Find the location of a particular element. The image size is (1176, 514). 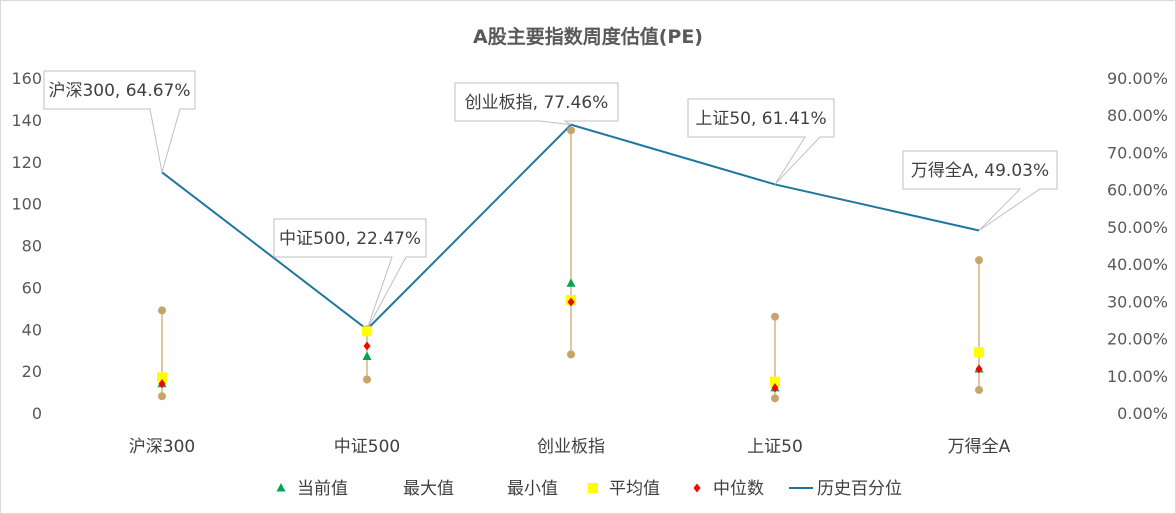

y2-tick-label: 30.00% is located at coordinates (1137, 301).